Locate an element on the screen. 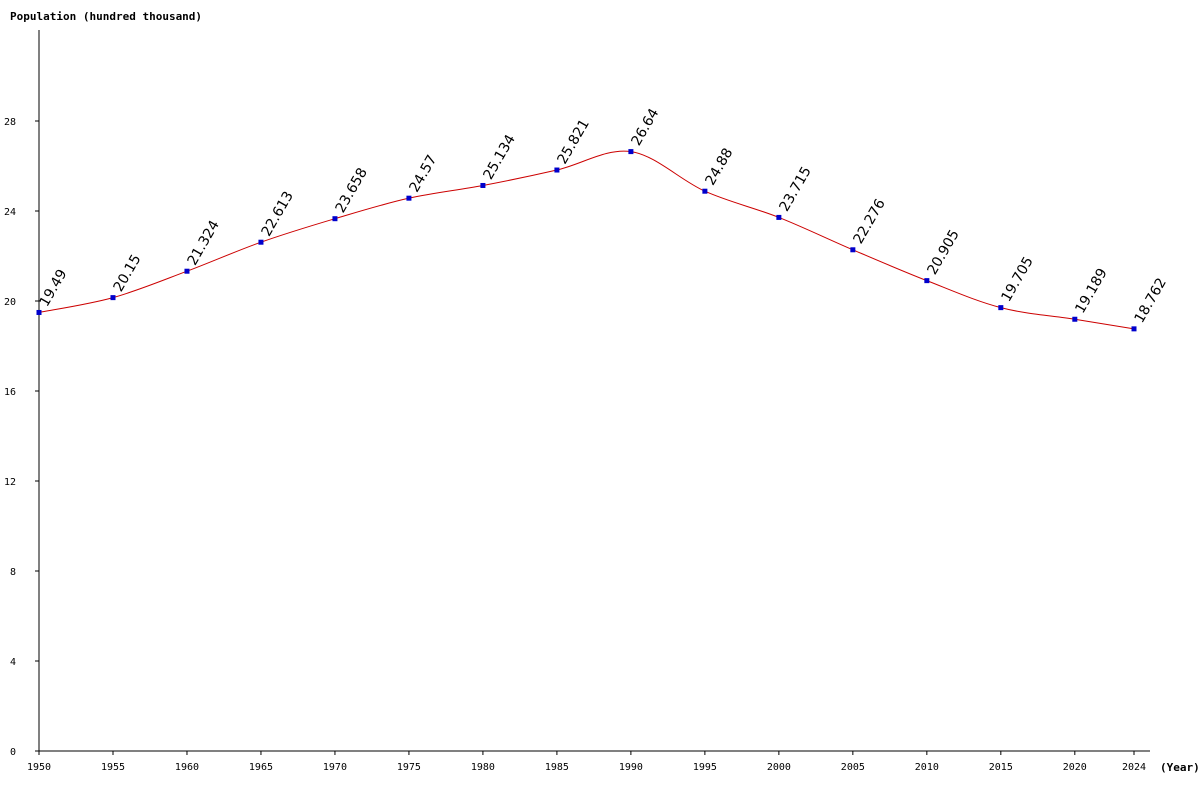 The image size is (1200, 800). x-tick-label: 1970 is located at coordinates (335, 767).